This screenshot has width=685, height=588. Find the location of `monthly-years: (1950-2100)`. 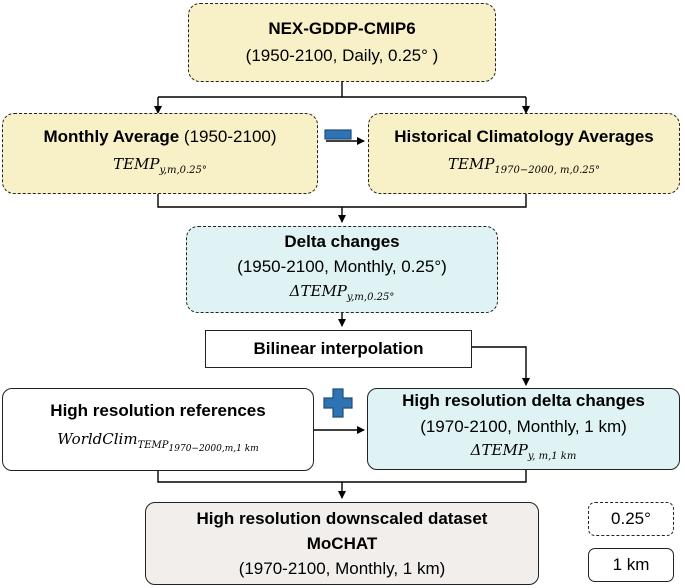

monthly-years: (1950-2100) is located at coordinates (228, 136).